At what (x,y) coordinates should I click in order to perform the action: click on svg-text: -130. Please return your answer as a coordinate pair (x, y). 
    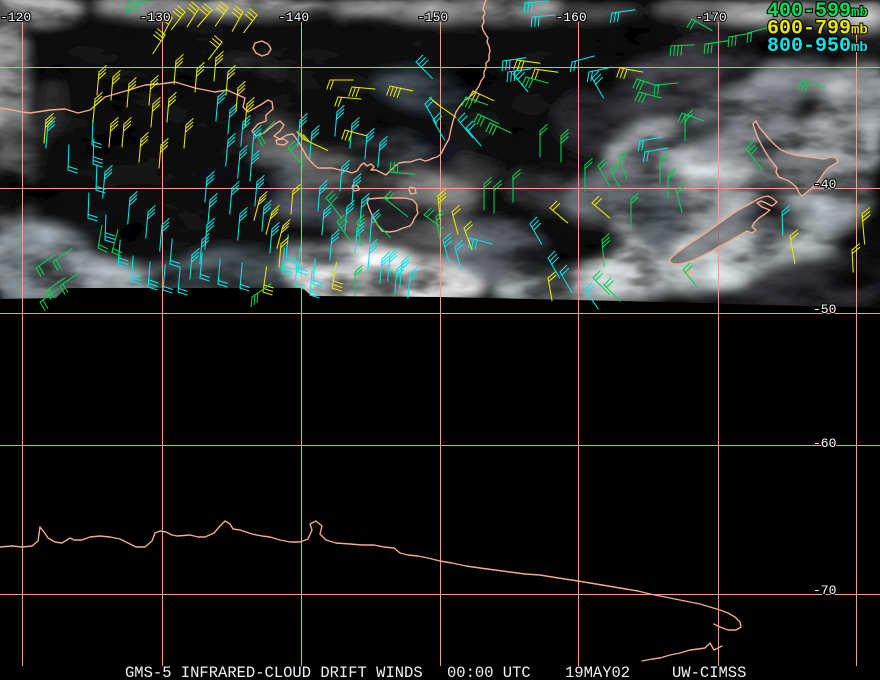
    Looking at the image, I should click on (155, 17).